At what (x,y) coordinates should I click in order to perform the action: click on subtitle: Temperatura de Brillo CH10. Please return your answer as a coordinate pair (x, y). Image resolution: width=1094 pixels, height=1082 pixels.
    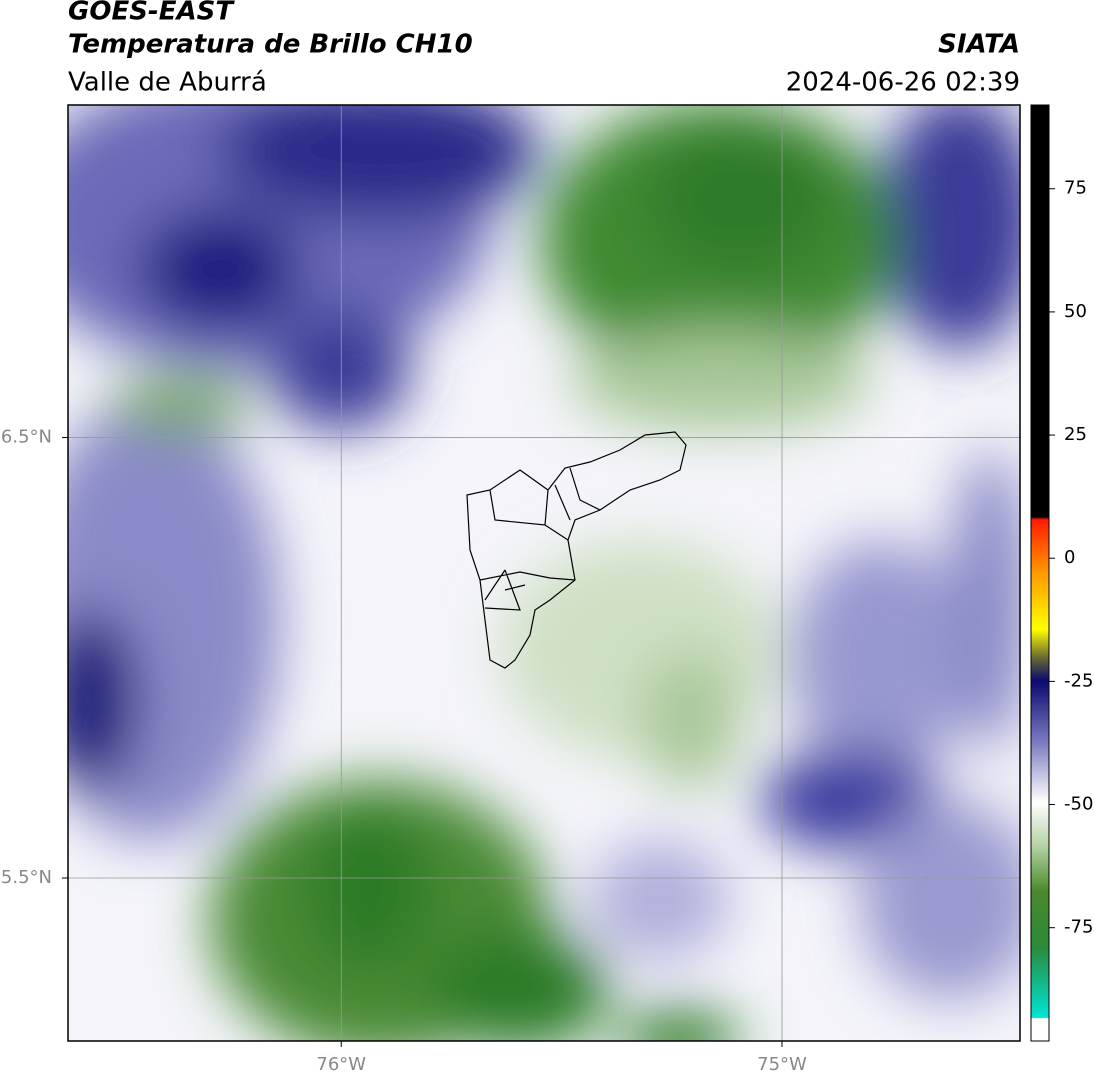
    Looking at the image, I should click on (270, 45).